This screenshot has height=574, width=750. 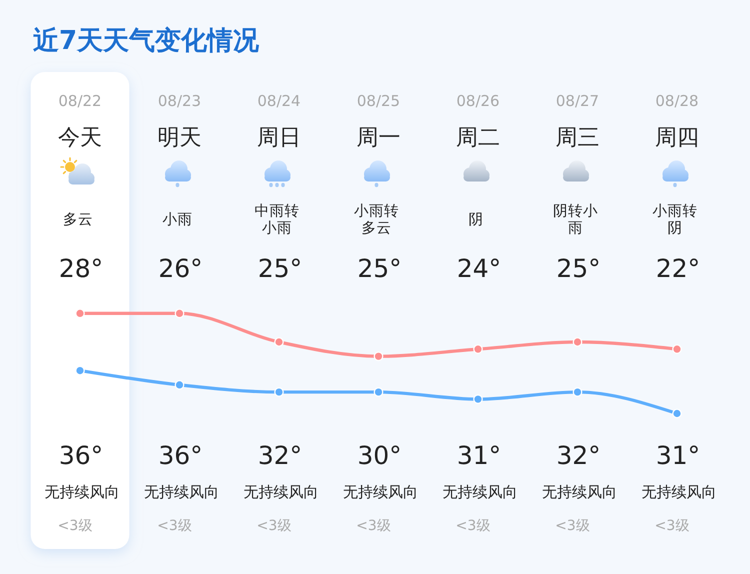 I want to click on text: 明天, so click(x=180, y=137).